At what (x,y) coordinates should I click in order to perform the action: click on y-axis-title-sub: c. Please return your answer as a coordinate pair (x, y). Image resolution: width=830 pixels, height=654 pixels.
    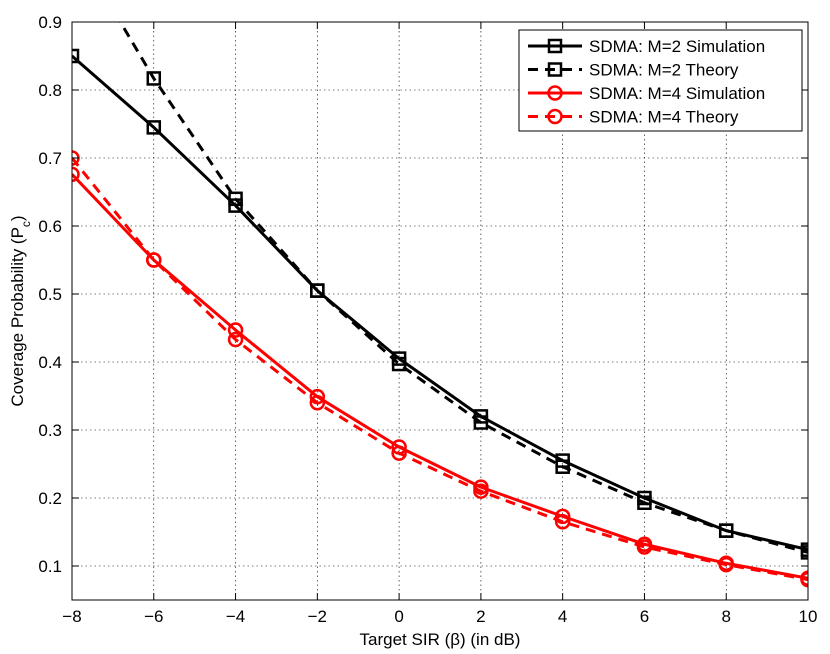
    Looking at the image, I should click on (26, 224).